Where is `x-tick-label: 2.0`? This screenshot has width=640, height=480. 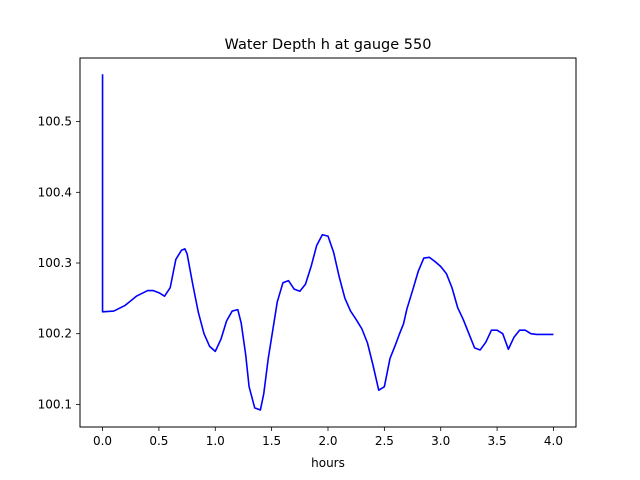
x-tick-label: 2.0 is located at coordinates (327, 441).